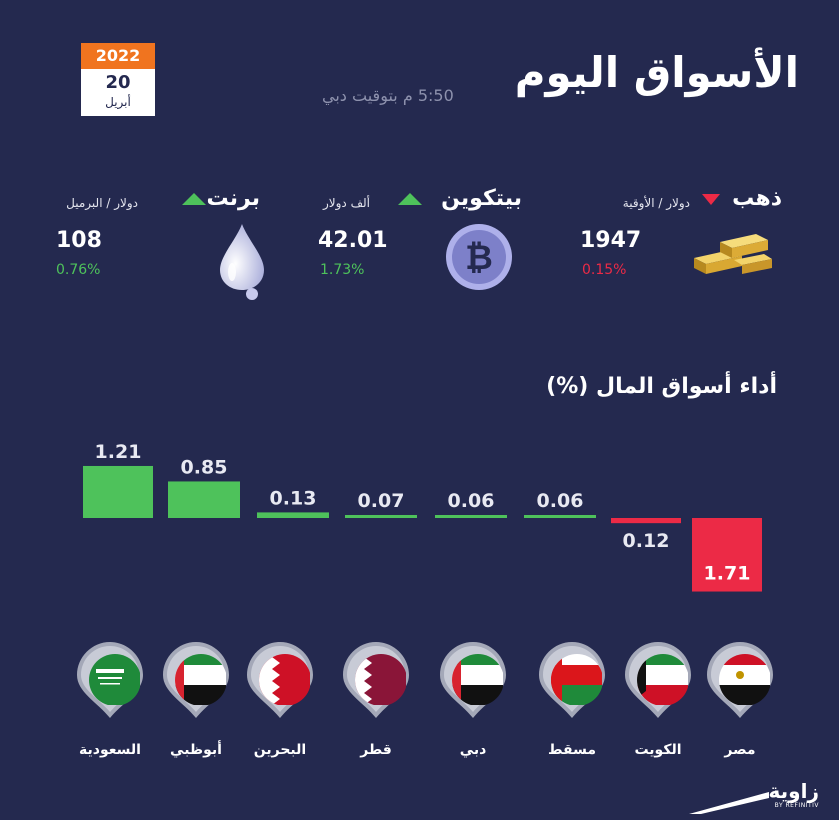 The height and width of the screenshot is (820, 839). What do you see at coordinates (757, 198) in the screenshot?
I see `gold-name: ذهب` at bounding box center [757, 198].